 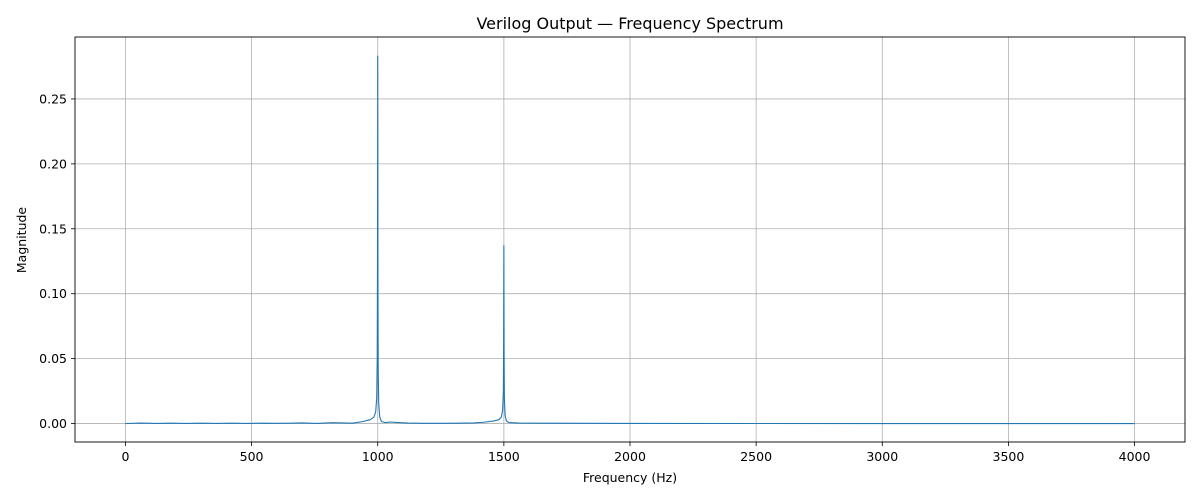 What do you see at coordinates (1009, 456) in the screenshot?
I see `x-tick-label: 3500` at bounding box center [1009, 456].